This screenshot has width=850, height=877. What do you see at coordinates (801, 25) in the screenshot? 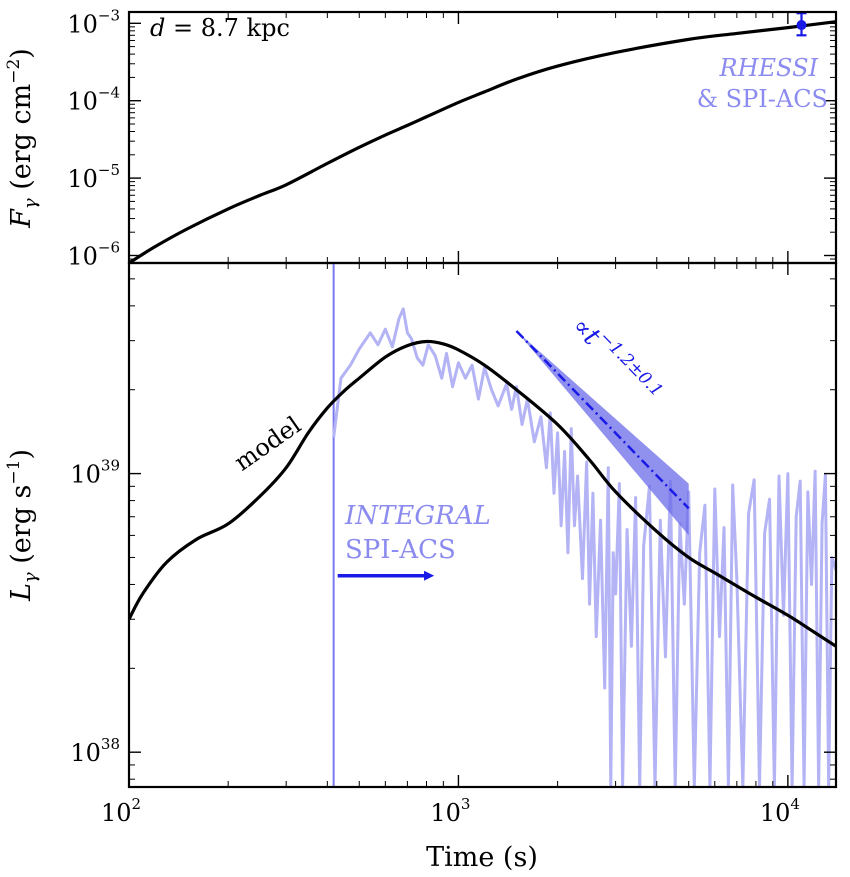
I see `rhessi-point` at bounding box center [801, 25].